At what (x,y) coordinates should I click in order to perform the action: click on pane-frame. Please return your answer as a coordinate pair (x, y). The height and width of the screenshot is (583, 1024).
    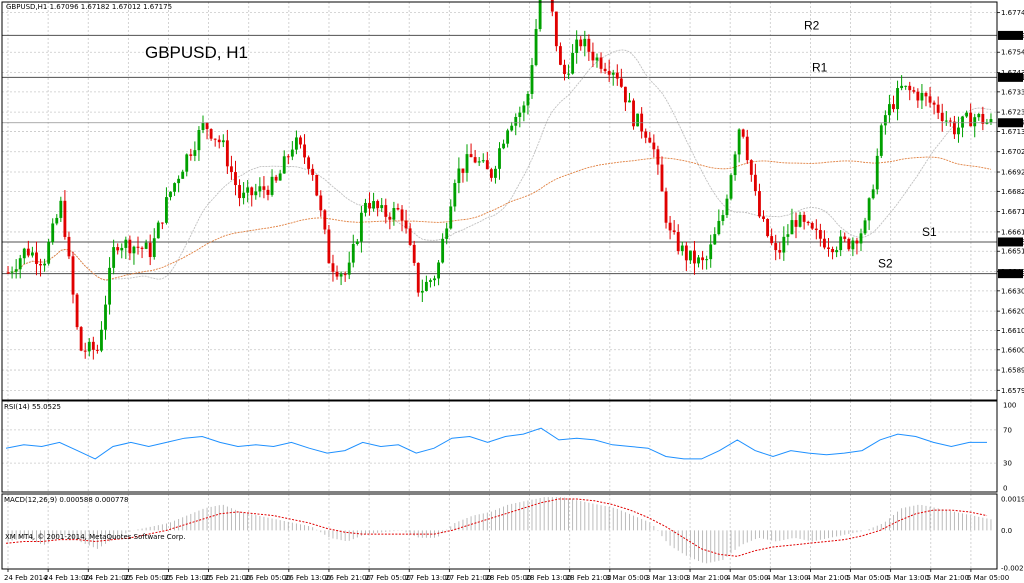
    Looking at the image, I should click on (499, 531).